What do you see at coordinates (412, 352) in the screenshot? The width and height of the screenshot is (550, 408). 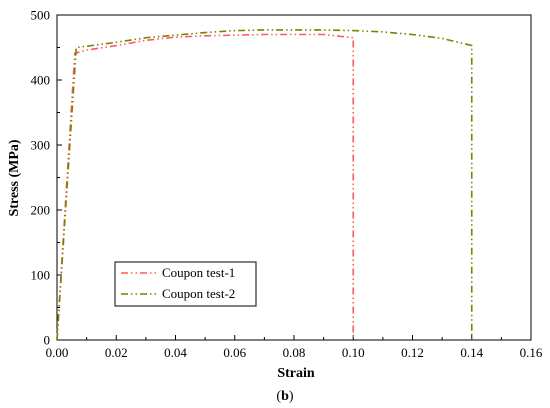 I see `x-tick-label: 0.12` at bounding box center [412, 352].